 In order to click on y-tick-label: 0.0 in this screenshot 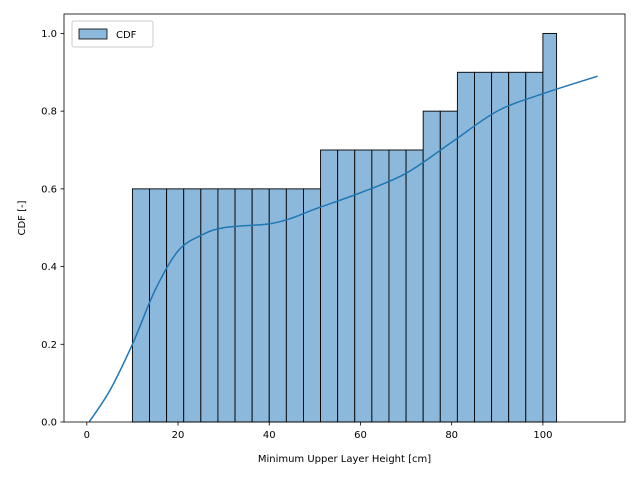, I will do `click(49, 423)`.